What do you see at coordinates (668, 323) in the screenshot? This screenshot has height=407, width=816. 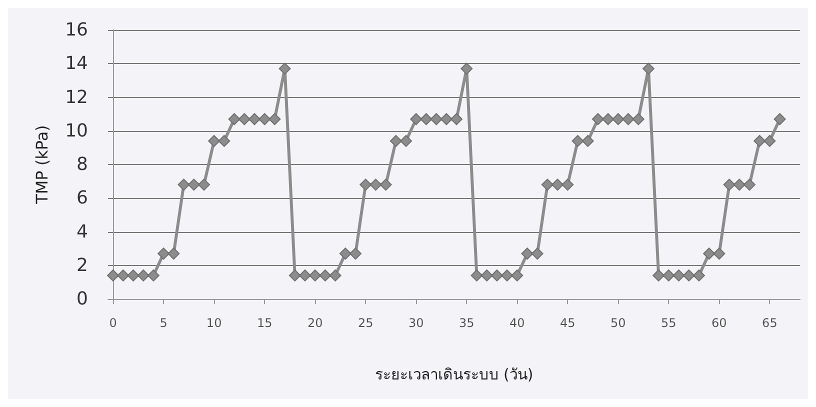 I see `x-tick-label: 55` at bounding box center [668, 323].